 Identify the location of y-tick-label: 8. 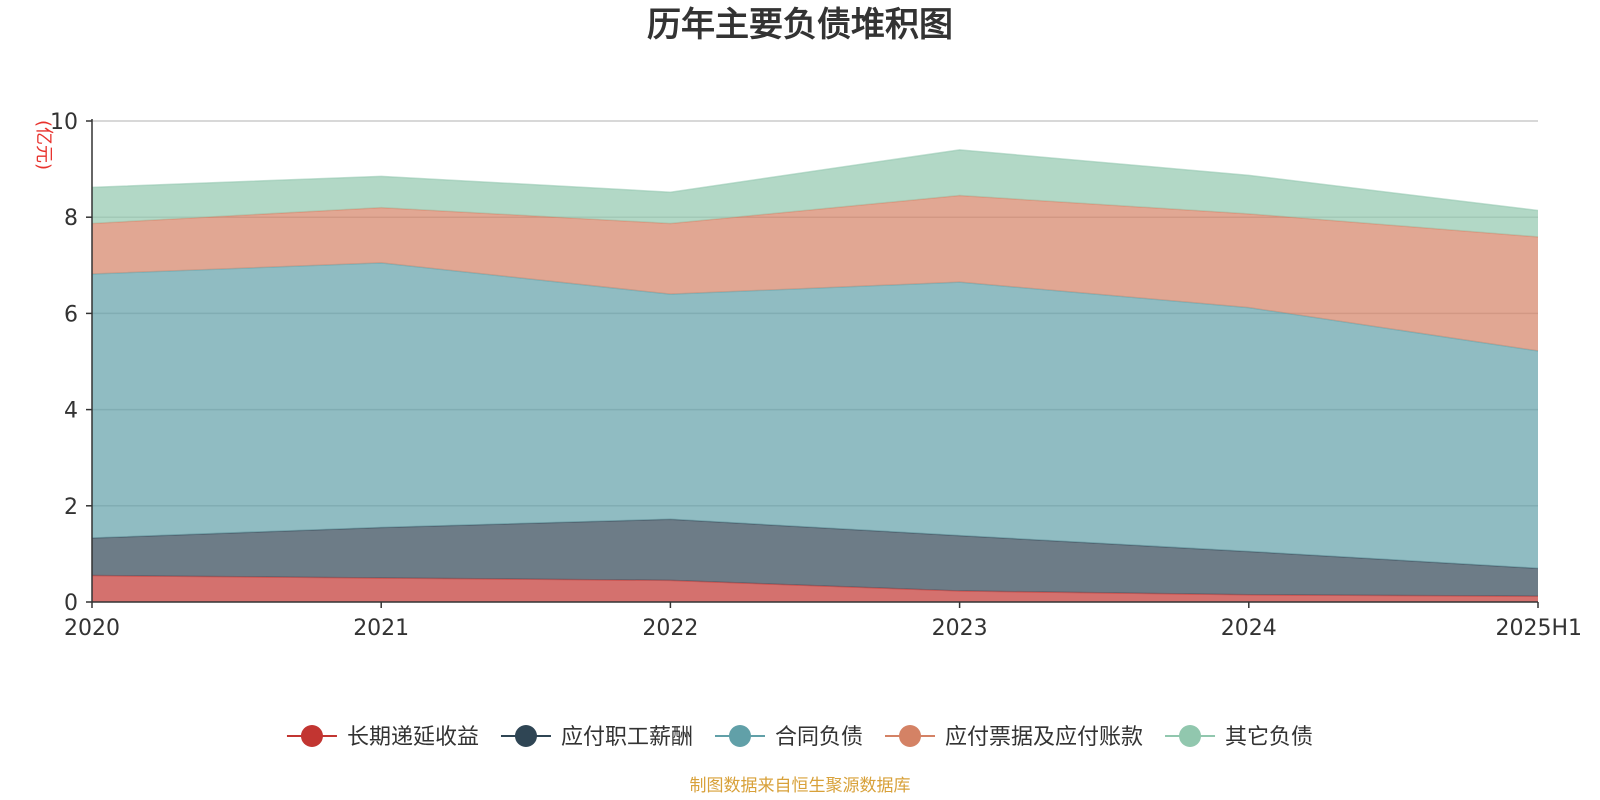
(71, 218).